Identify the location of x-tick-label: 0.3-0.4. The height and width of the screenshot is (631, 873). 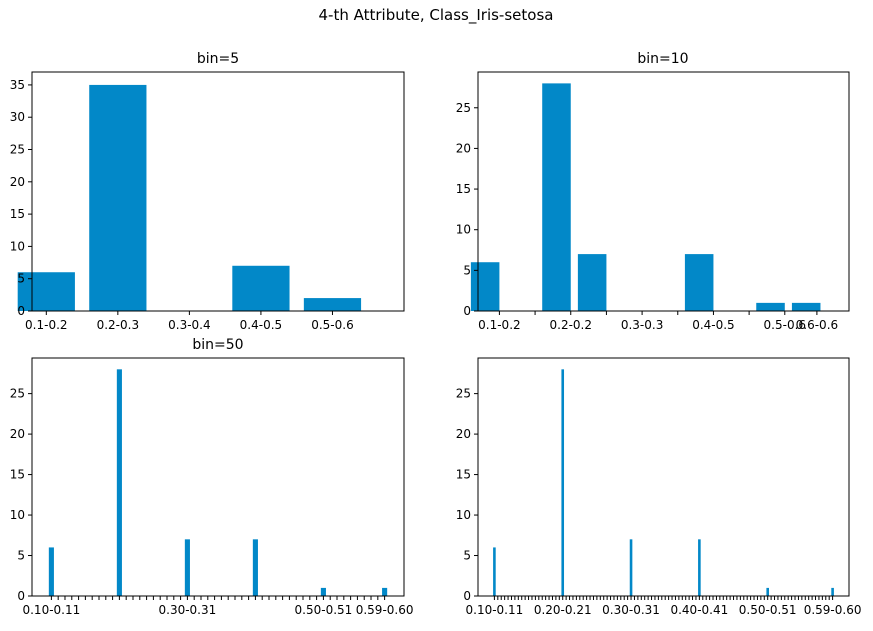
(189, 325).